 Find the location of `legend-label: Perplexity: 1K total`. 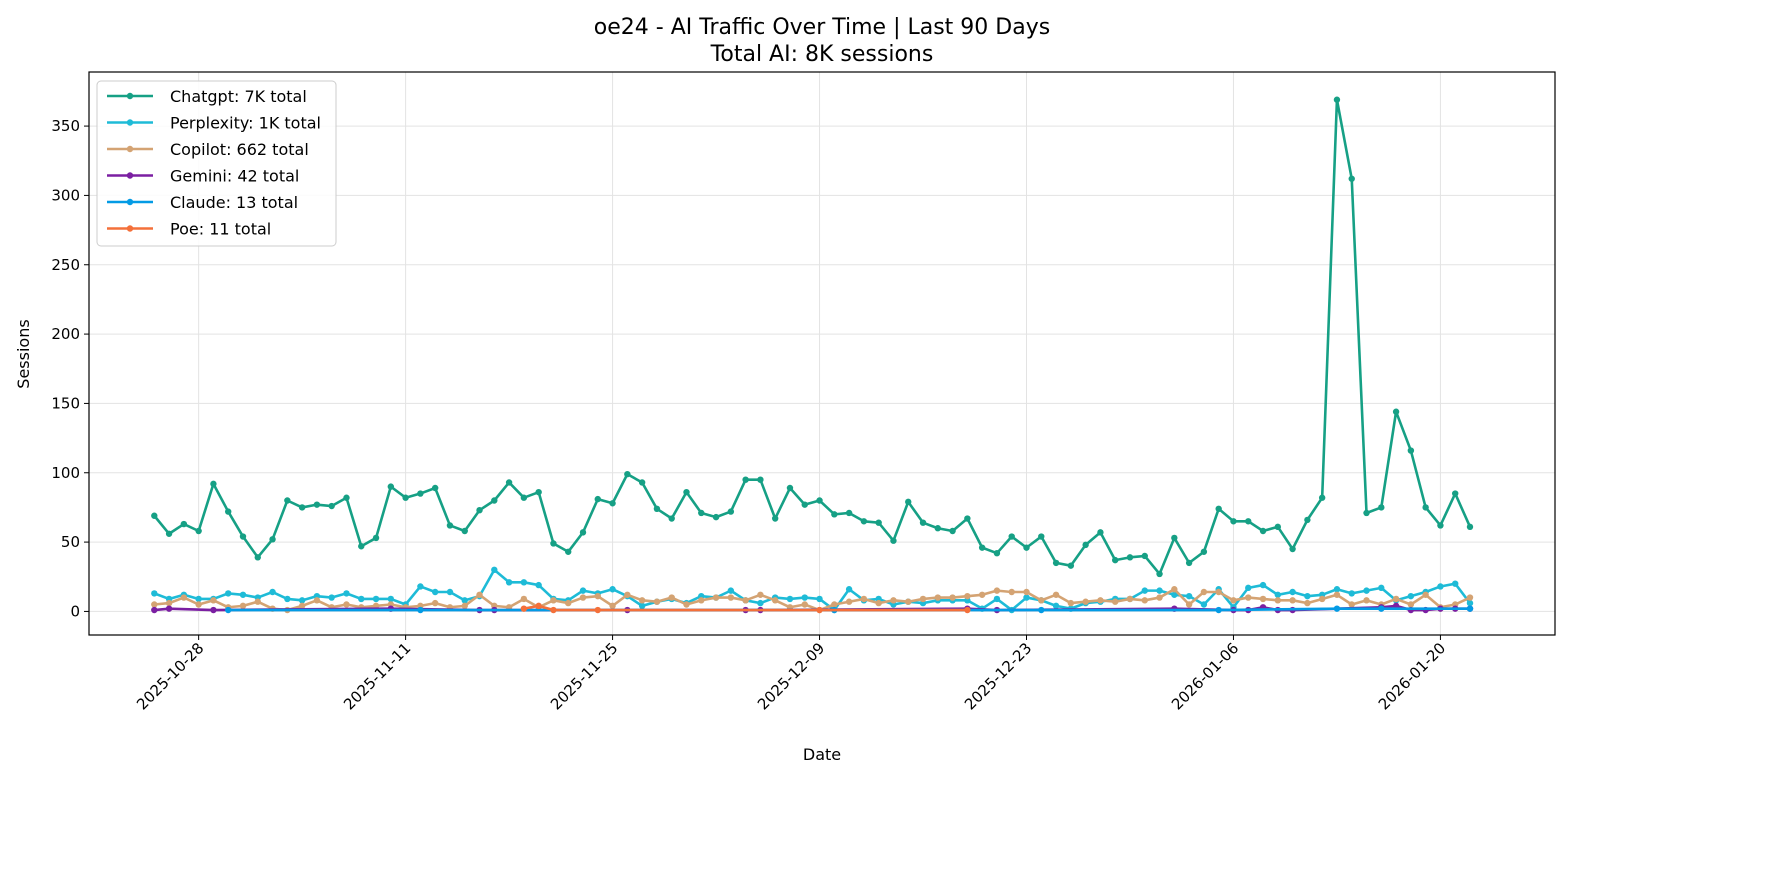

legend-label: Perplexity: 1K total is located at coordinates (245, 123).